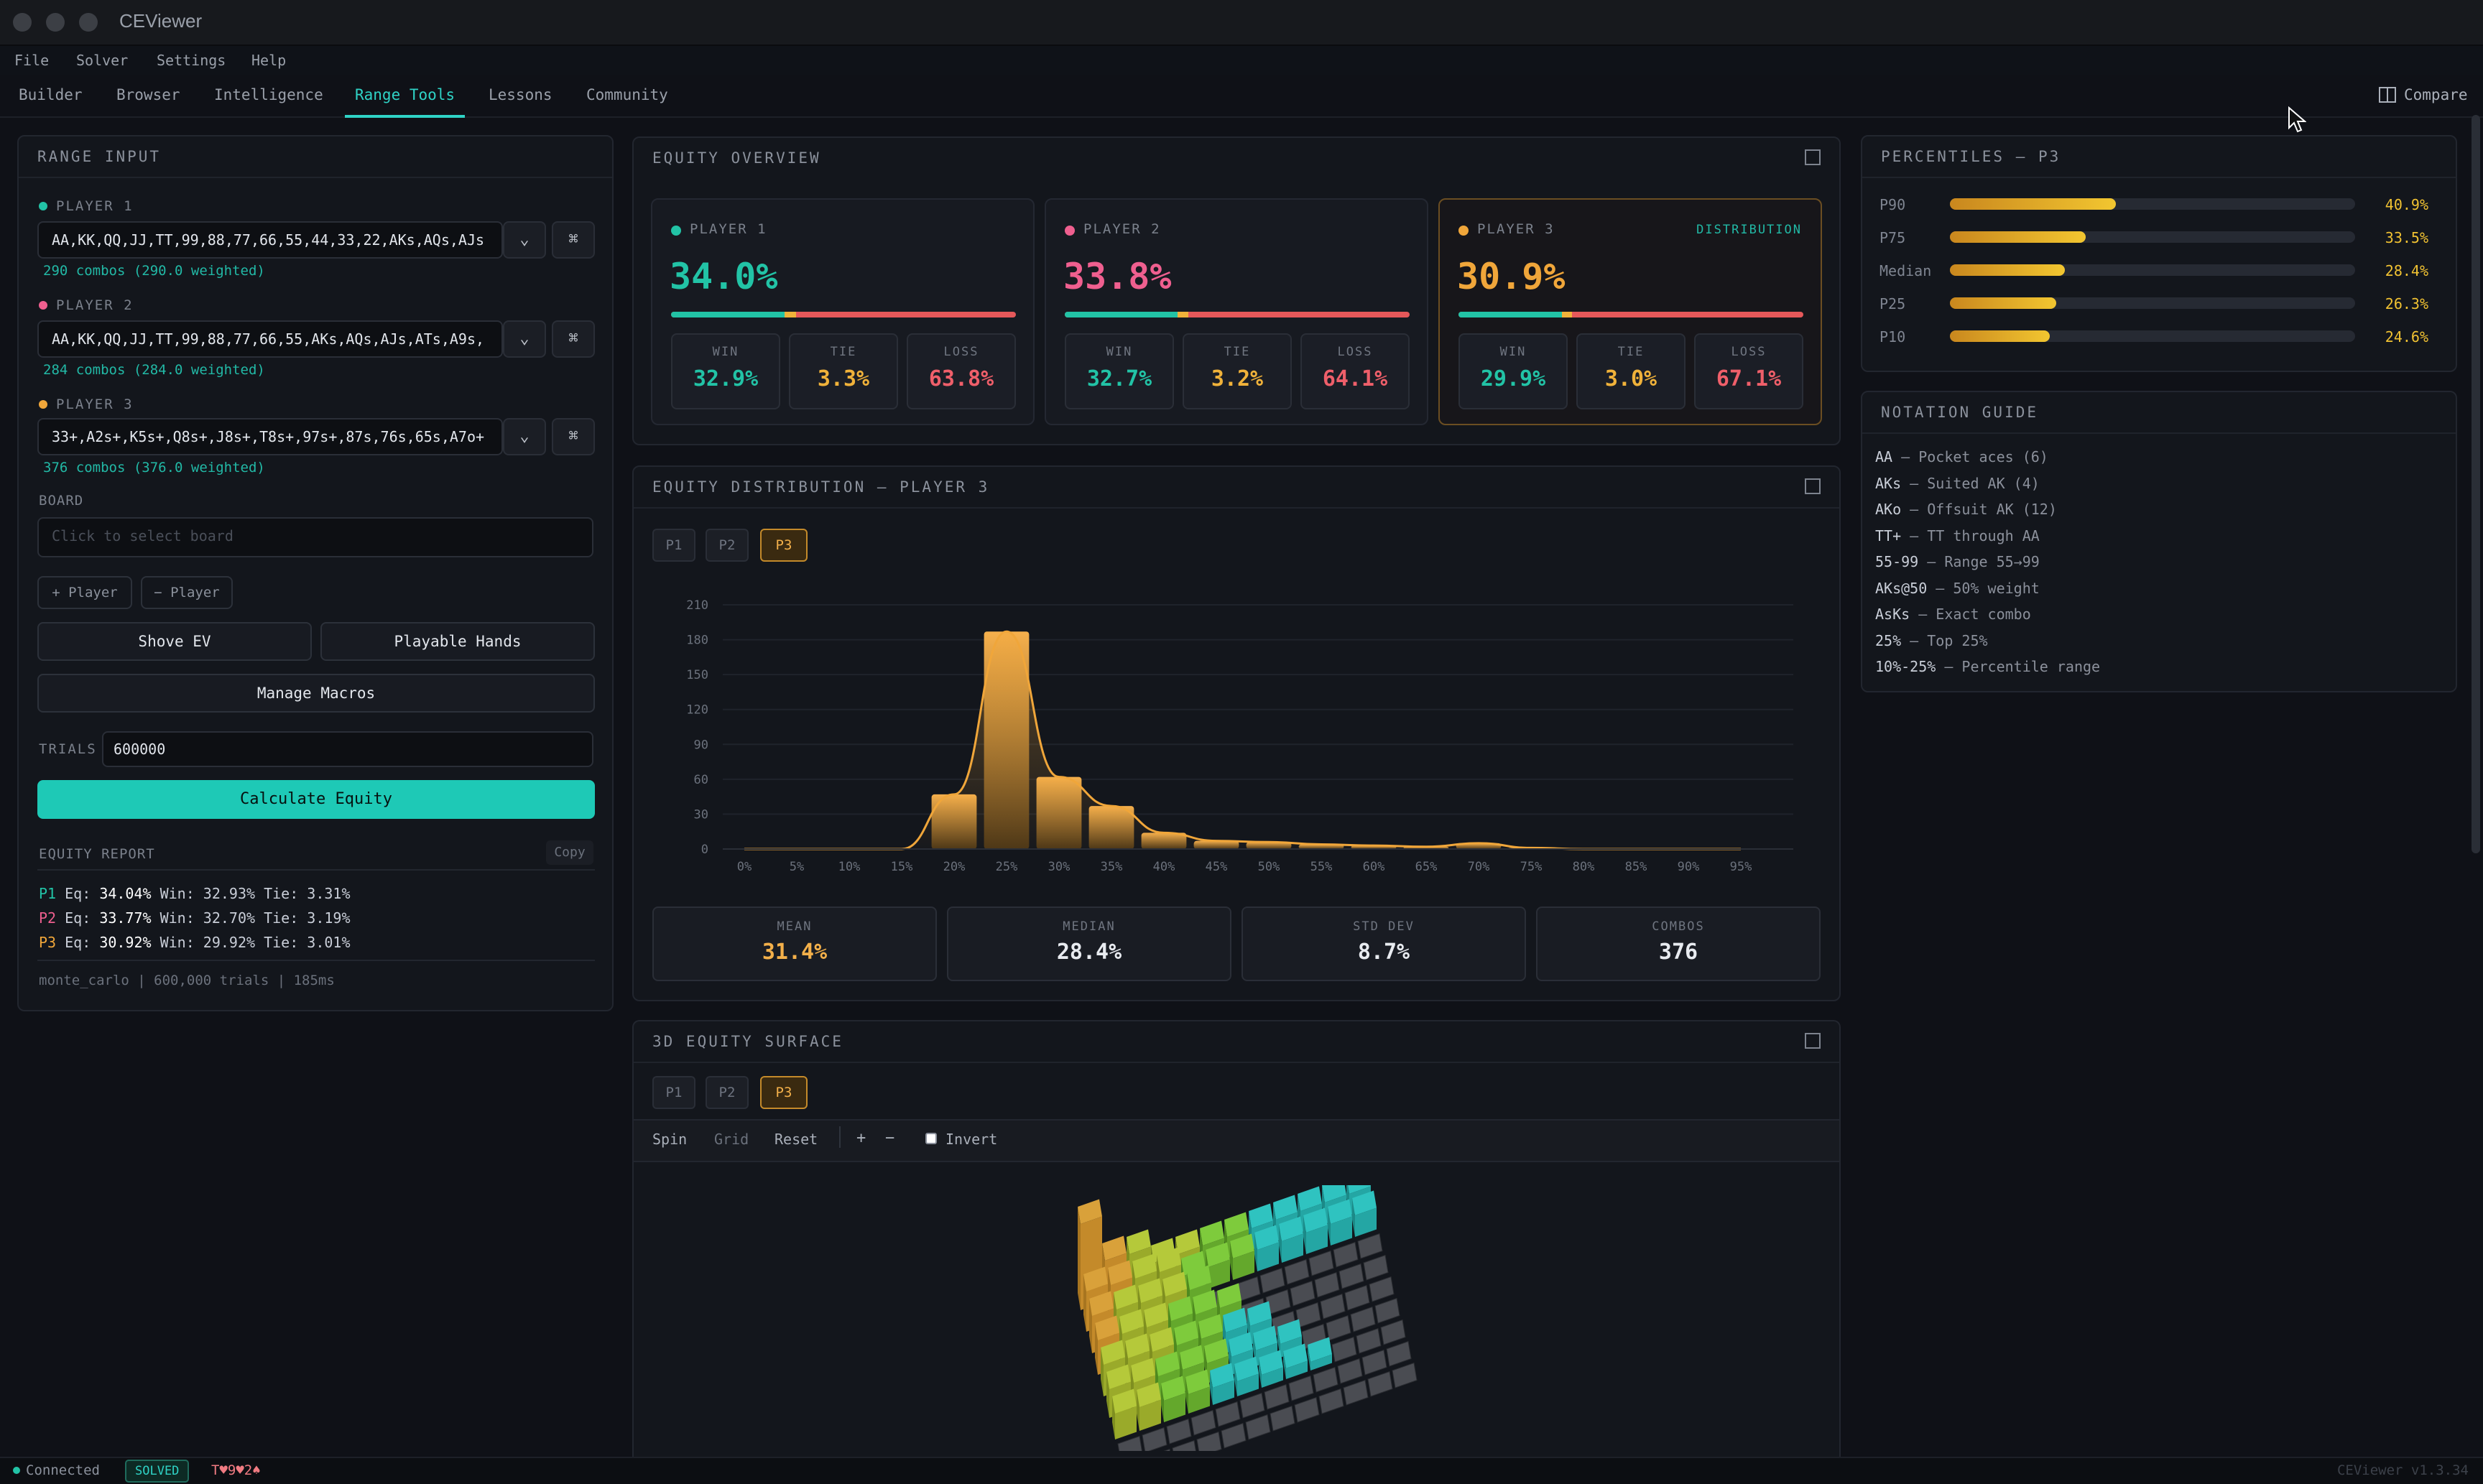 Image resolution: width=2483 pixels, height=1484 pixels. What do you see at coordinates (670, 1139) in the screenshot?
I see `spin-button: Spin` at bounding box center [670, 1139].